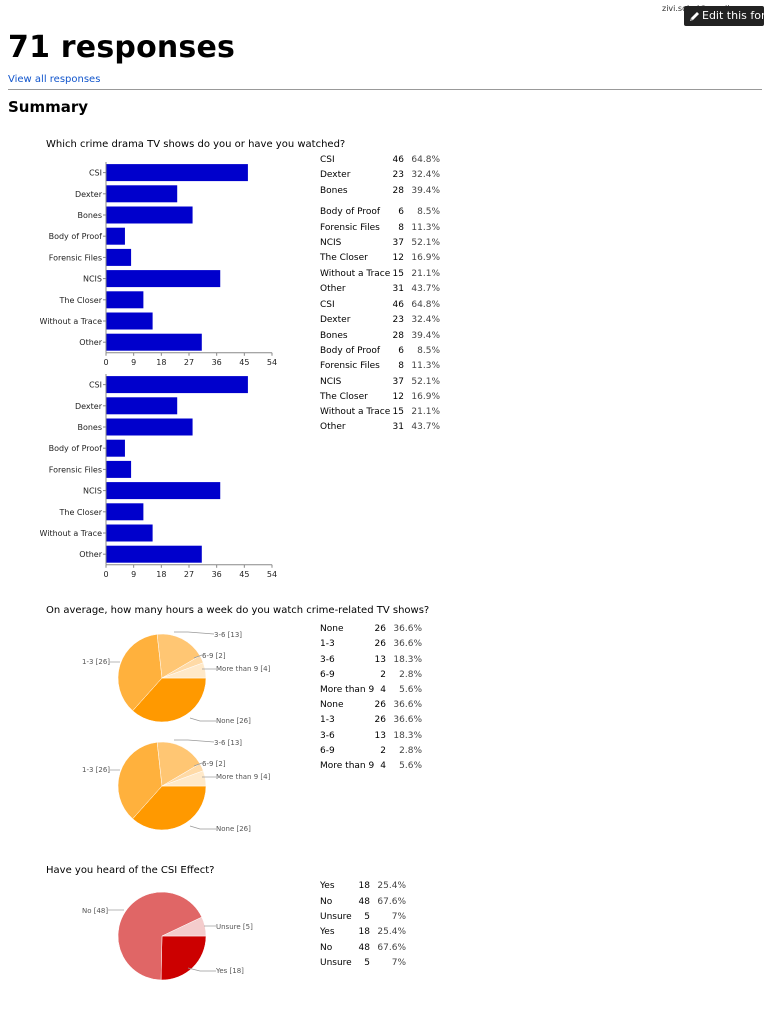 Image resolution: width=768 pixels, height=1024 pixels. Describe the element at coordinates (350, 212) in the screenshot. I see `stats-label: Body of Proof` at that location.